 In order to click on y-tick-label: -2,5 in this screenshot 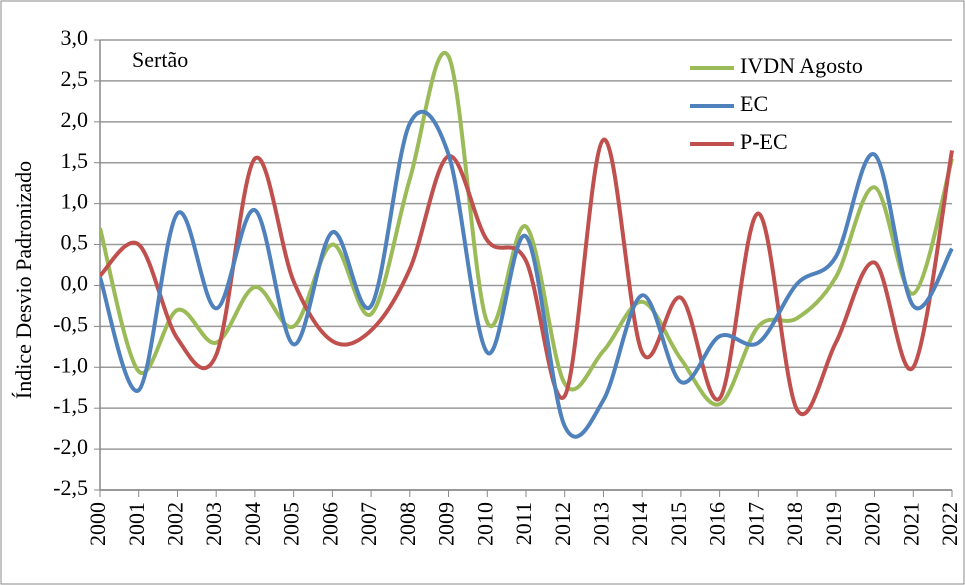, I will do `click(70, 487)`.